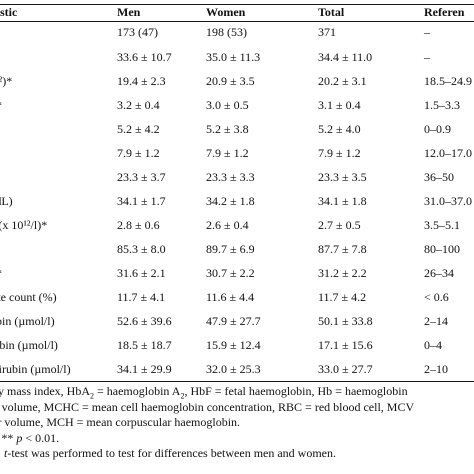 The image size is (474, 474). I want to click on cell-men: 34.1 ± 29.9, so click(144, 369).